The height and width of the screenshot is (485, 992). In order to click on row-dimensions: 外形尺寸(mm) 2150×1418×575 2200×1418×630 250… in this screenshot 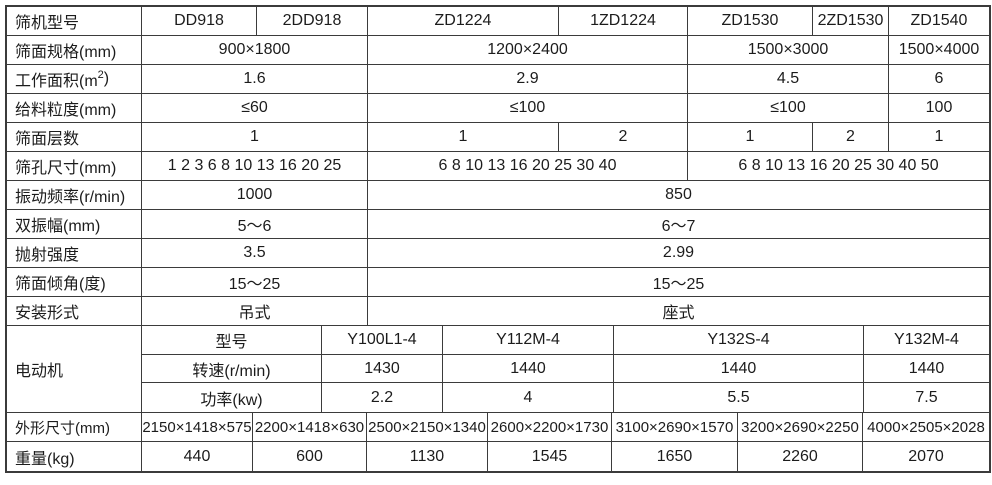, I will do `click(498, 427)`.